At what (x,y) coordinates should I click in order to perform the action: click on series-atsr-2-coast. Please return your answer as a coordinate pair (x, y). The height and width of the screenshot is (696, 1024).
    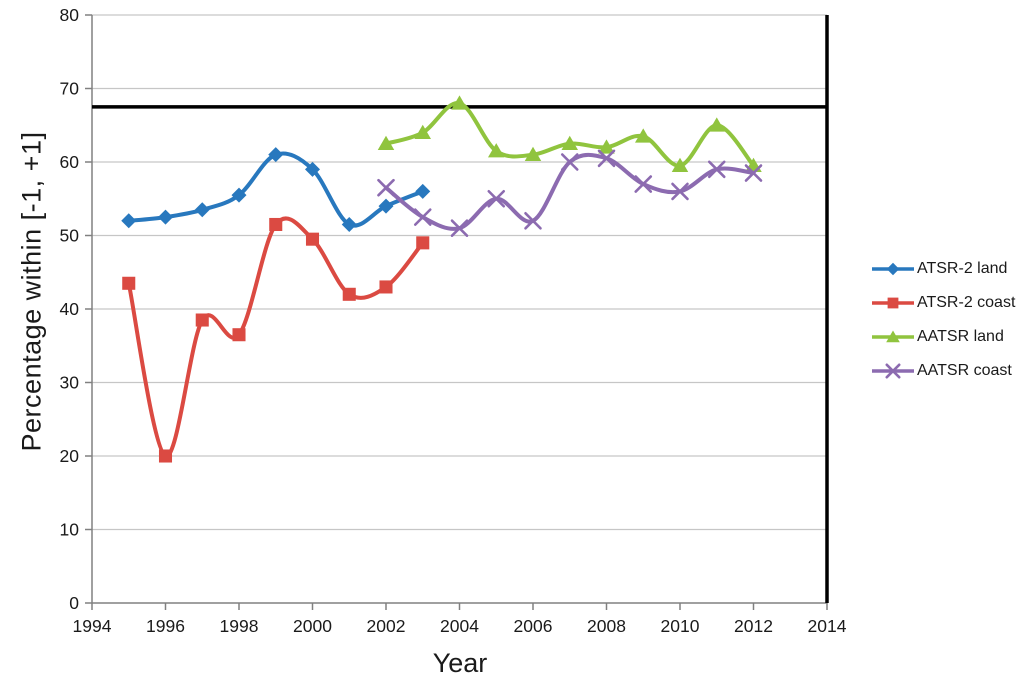
    Looking at the image, I should click on (276, 339).